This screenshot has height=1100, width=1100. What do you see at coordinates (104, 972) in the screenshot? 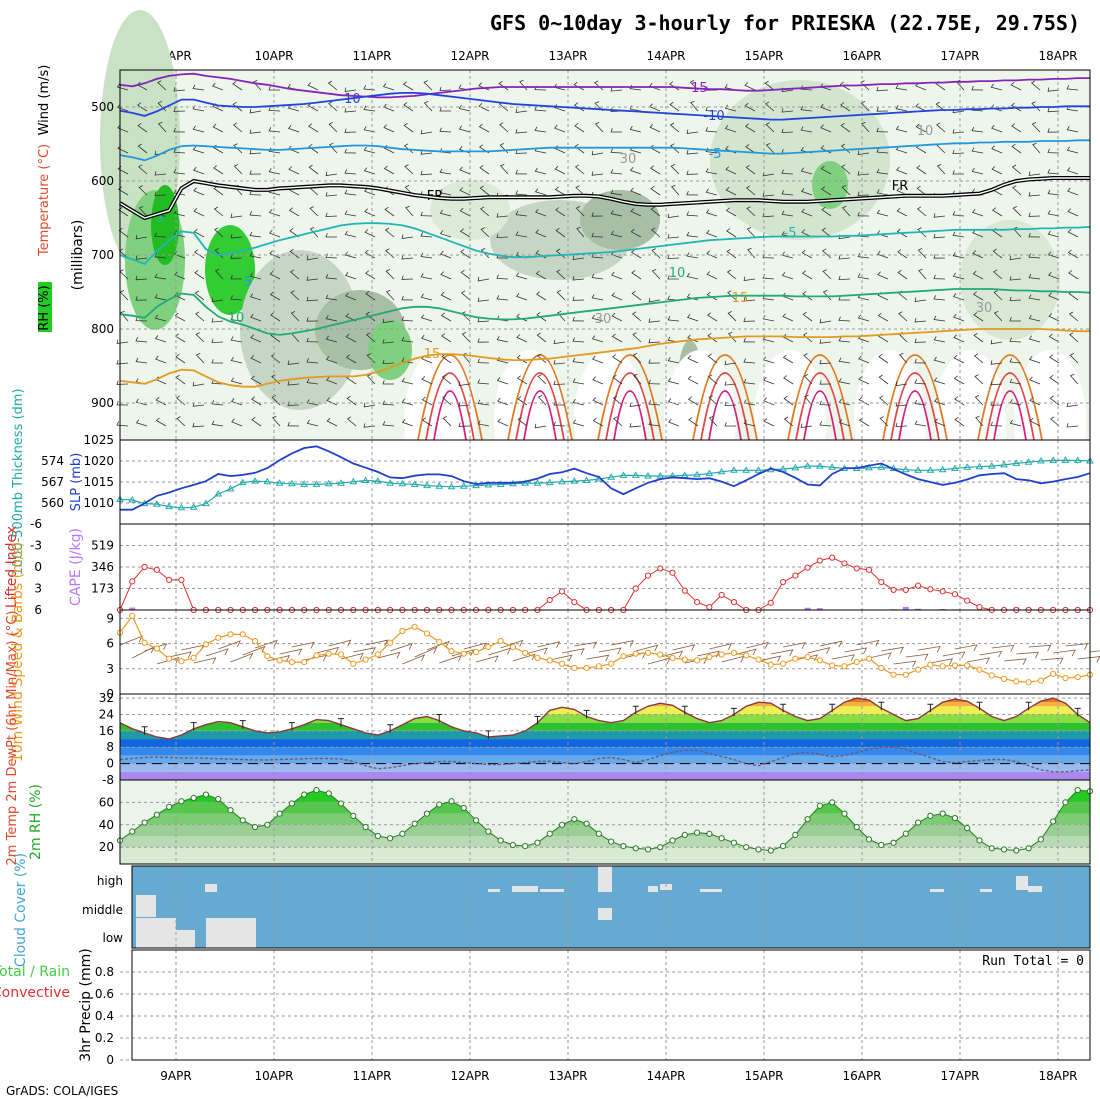
I see `y-tick-label: 0.8` at bounding box center [104, 972].